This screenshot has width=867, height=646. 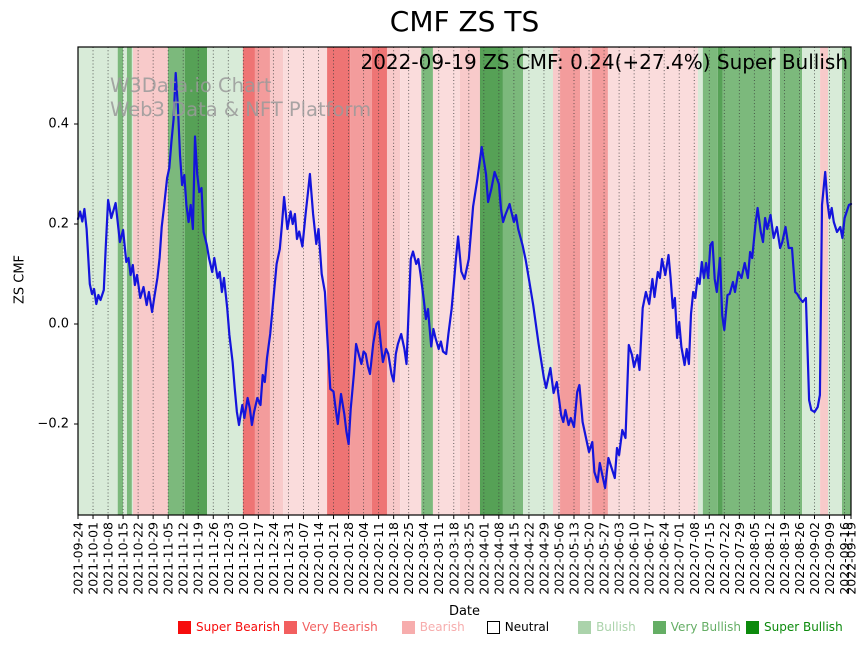 What do you see at coordinates (709, 558) in the screenshot?
I see `x-tick-label: 2022-07-15` at bounding box center [709, 558].